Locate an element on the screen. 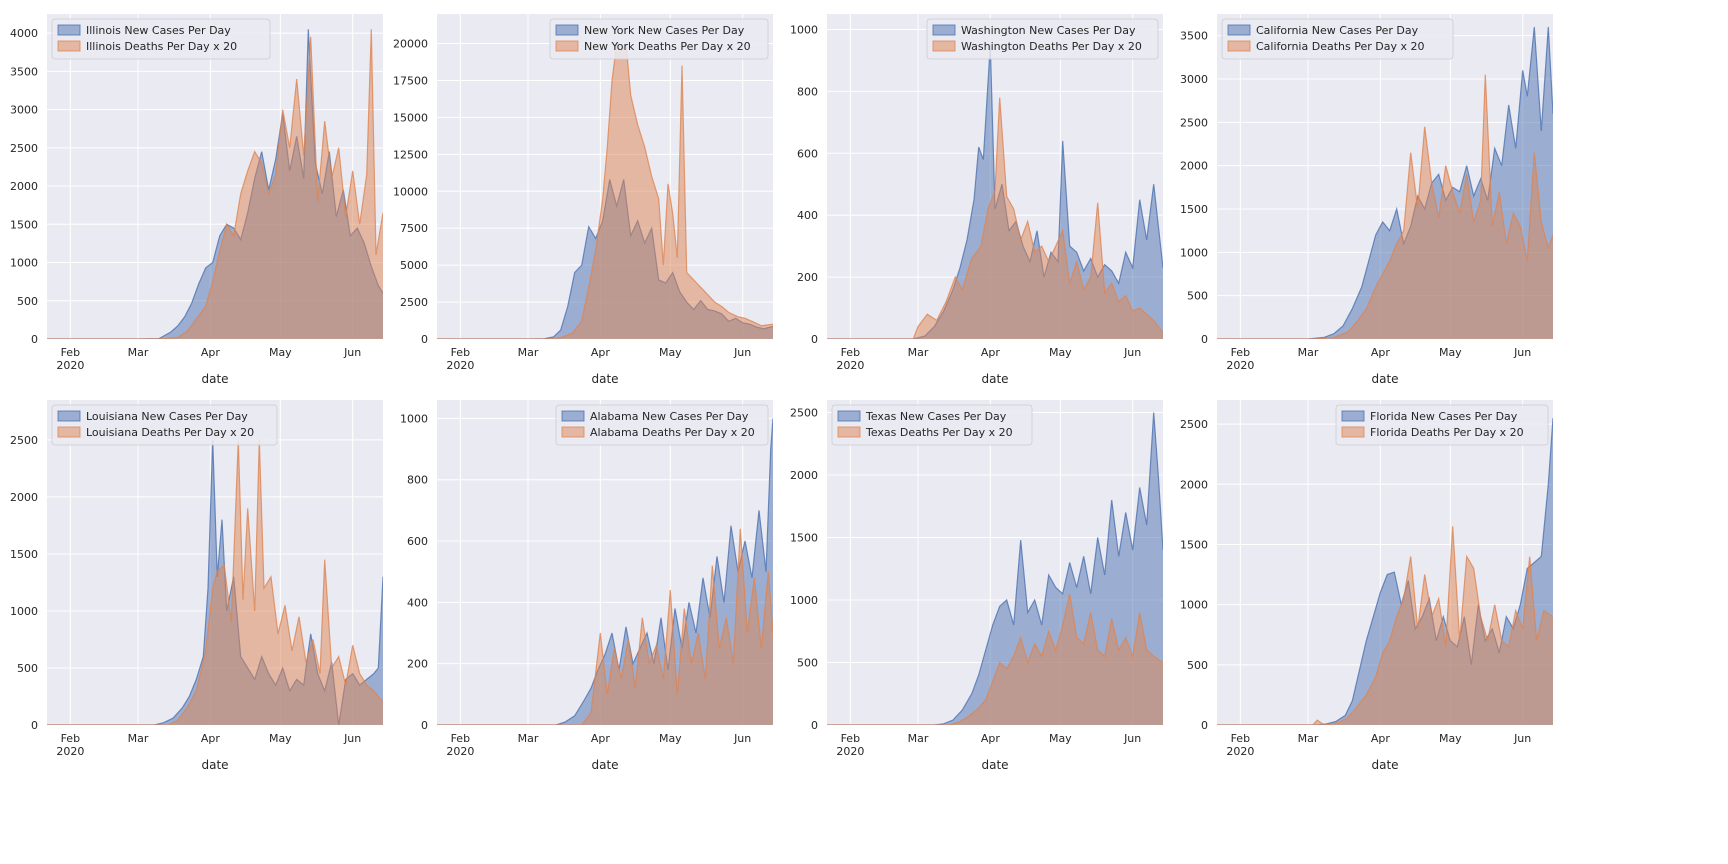 Image resolution: width=1728 pixels, height=864 pixels. legend-label: Alabama Deaths Per Day x 20 is located at coordinates (672, 432).